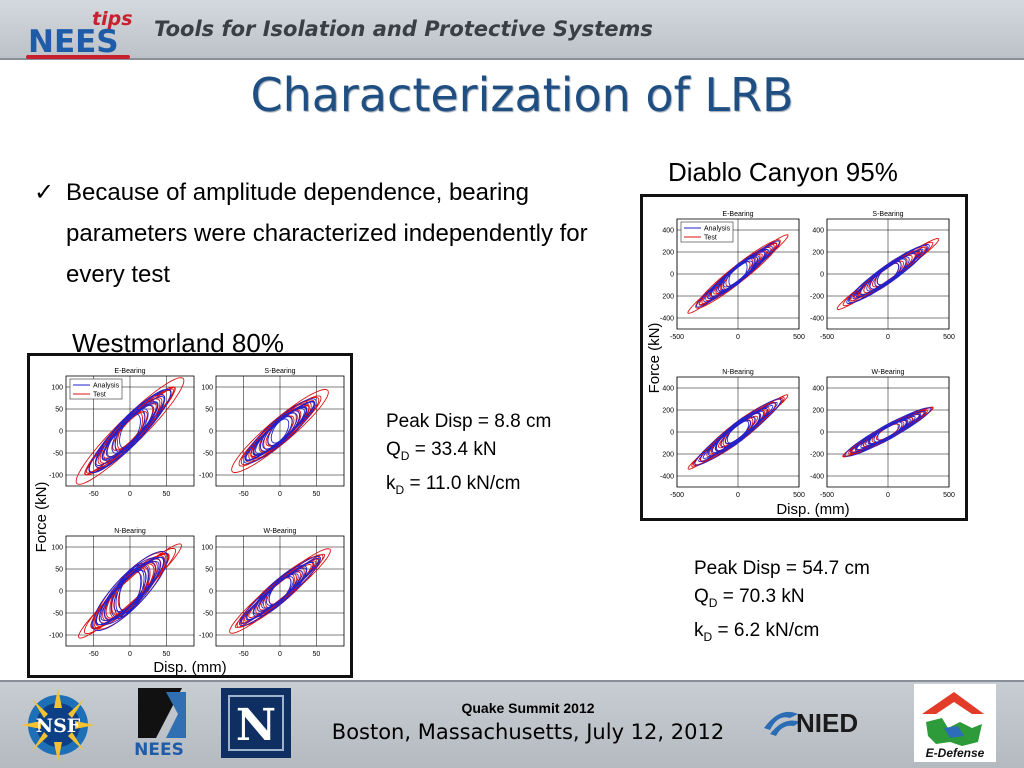 Image resolution: width=1024 pixels, height=768 pixels. Describe the element at coordinates (749, 598) in the screenshot. I see `diablo-qd: QD = 70.3 kN` at that location.